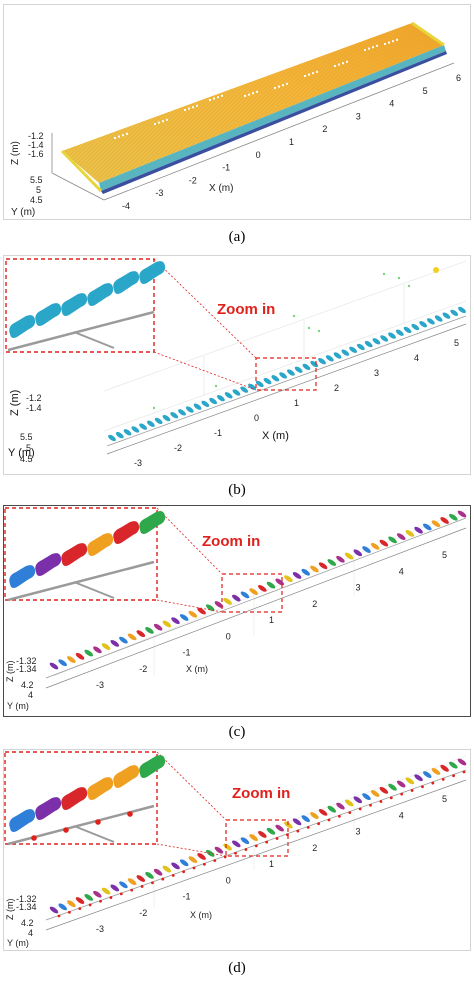 The height and width of the screenshot is (984, 474). I want to click on surface-right-edge, so click(428, 34).